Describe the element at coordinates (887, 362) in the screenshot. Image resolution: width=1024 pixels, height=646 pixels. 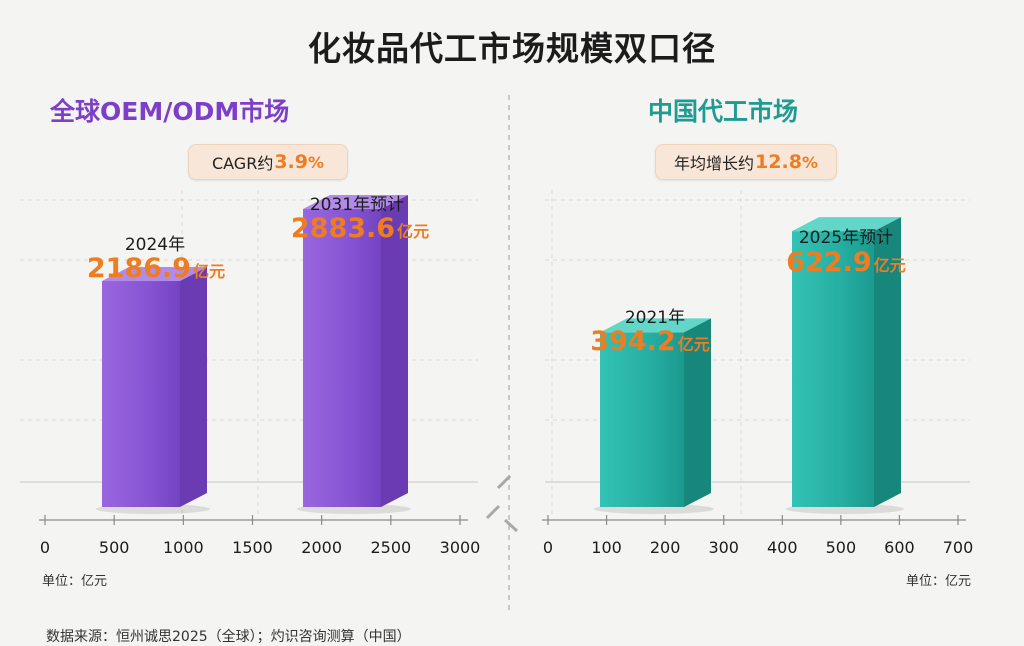
I see `china-bar-2-side` at that location.